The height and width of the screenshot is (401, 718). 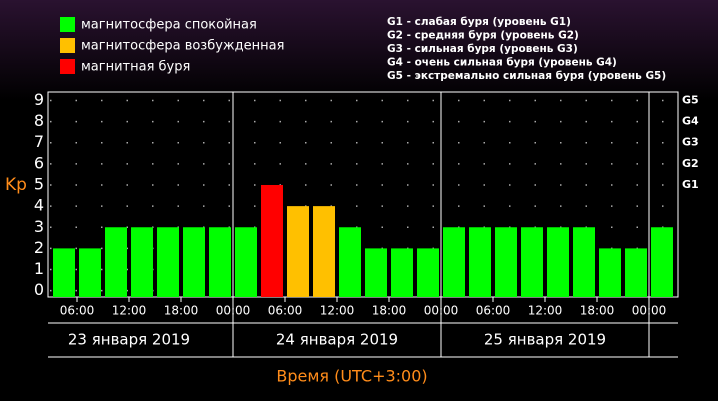 I want to click on storm-level-text: G2 - средняя буря (уровень G2), so click(x=483, y=36).